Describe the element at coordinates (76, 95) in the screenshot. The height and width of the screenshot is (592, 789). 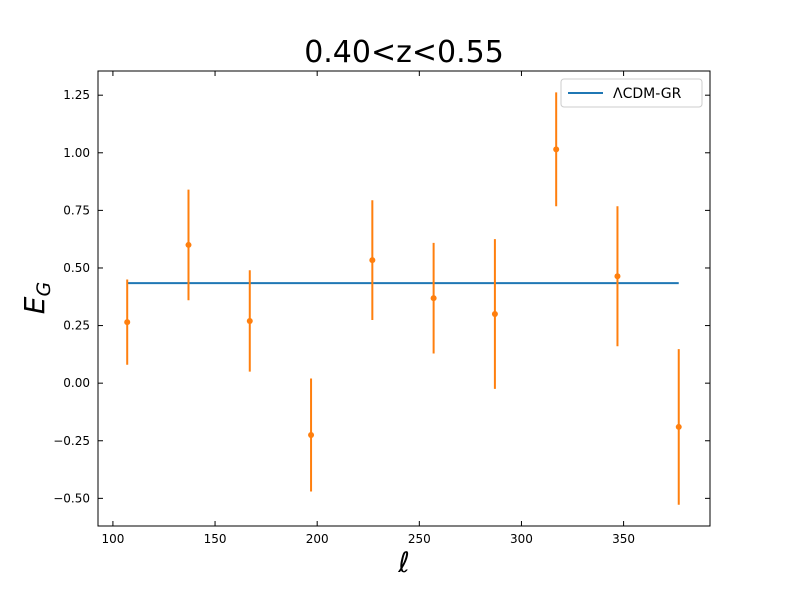
I see `y-tick-label: 1.25` at that location.